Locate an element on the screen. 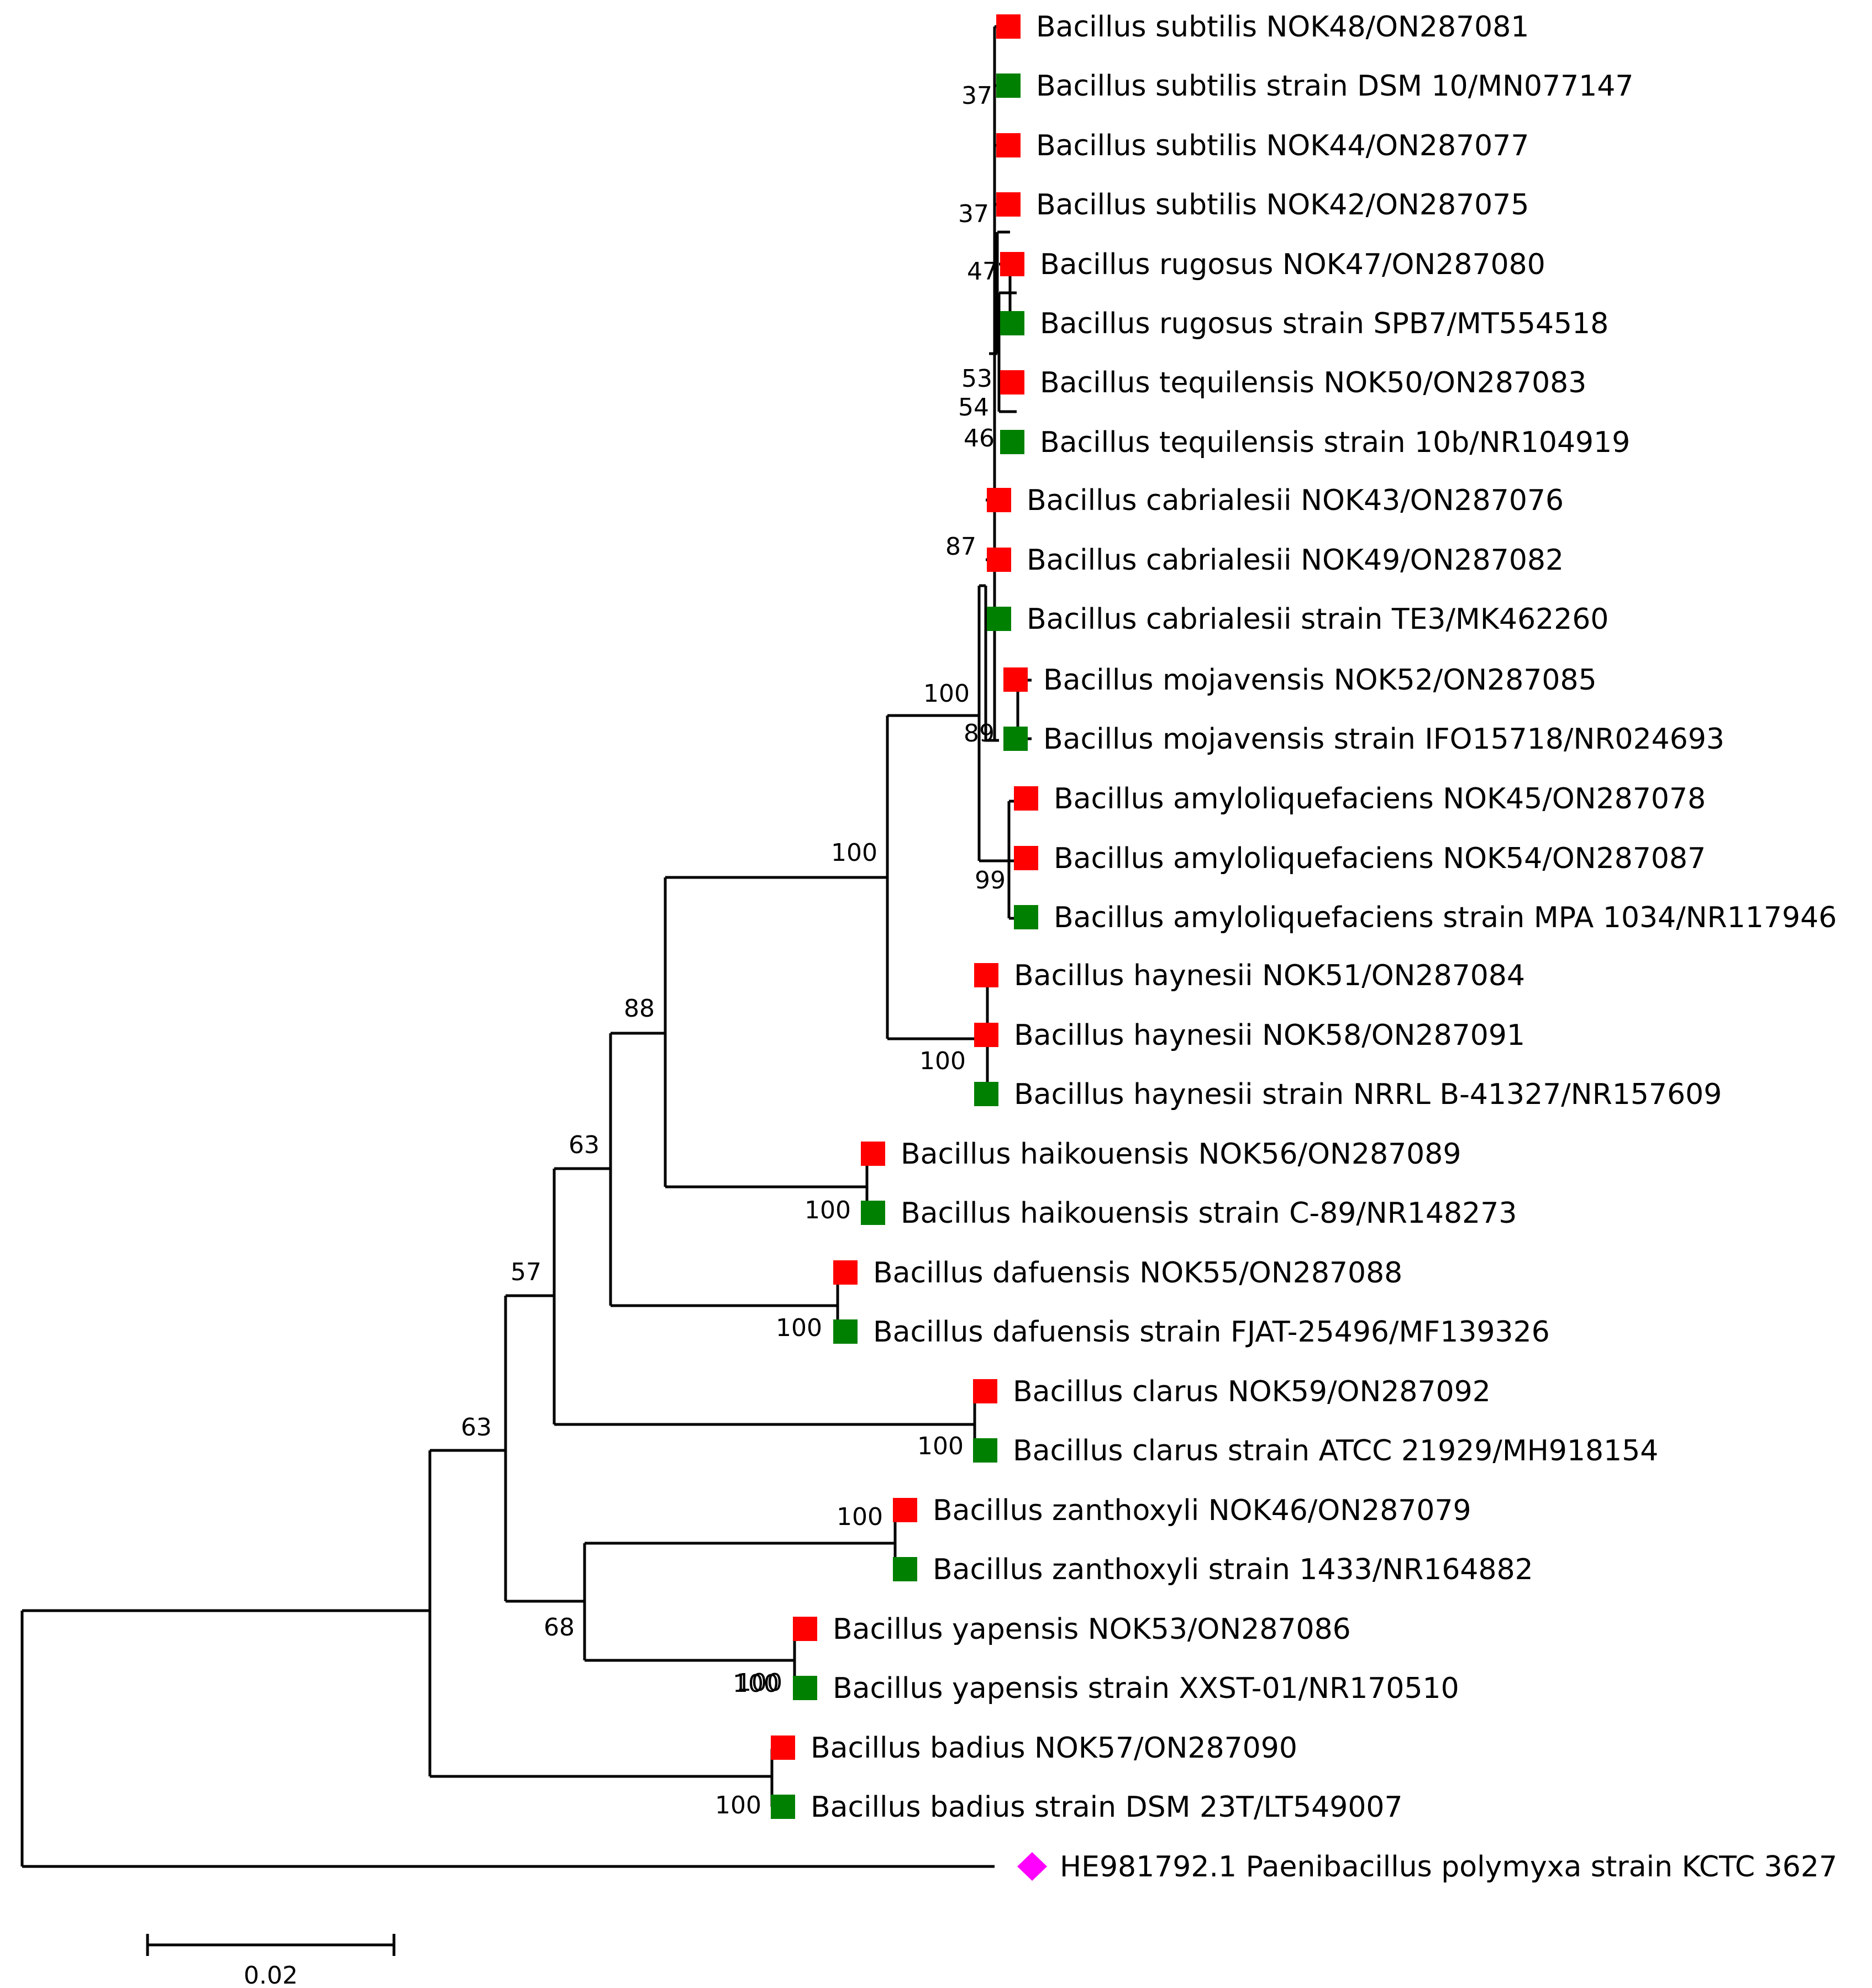 Image resolution: width=1872 pixels, height=1988 pixels. bootstrap-value: 89 is located at coordinates (979, 733).